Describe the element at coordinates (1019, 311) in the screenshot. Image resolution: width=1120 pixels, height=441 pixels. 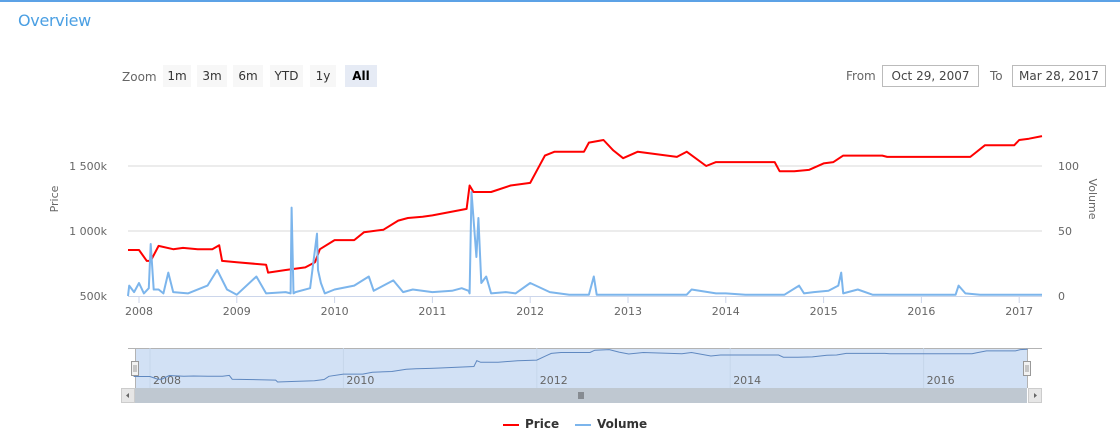
I see `x-tick-label: 2017` at that location.